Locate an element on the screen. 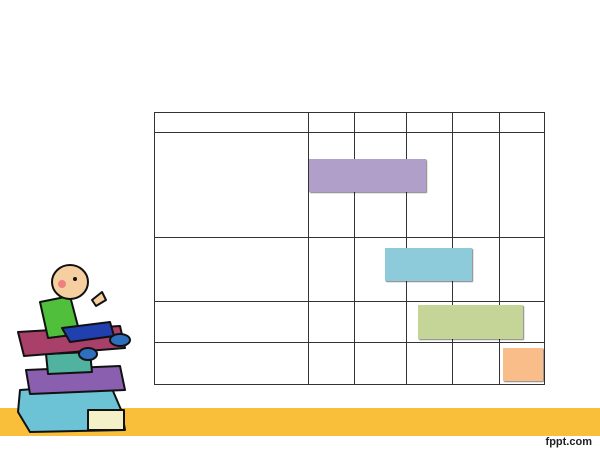  brand-label: fppt.com is located at coordinates (568, 442).